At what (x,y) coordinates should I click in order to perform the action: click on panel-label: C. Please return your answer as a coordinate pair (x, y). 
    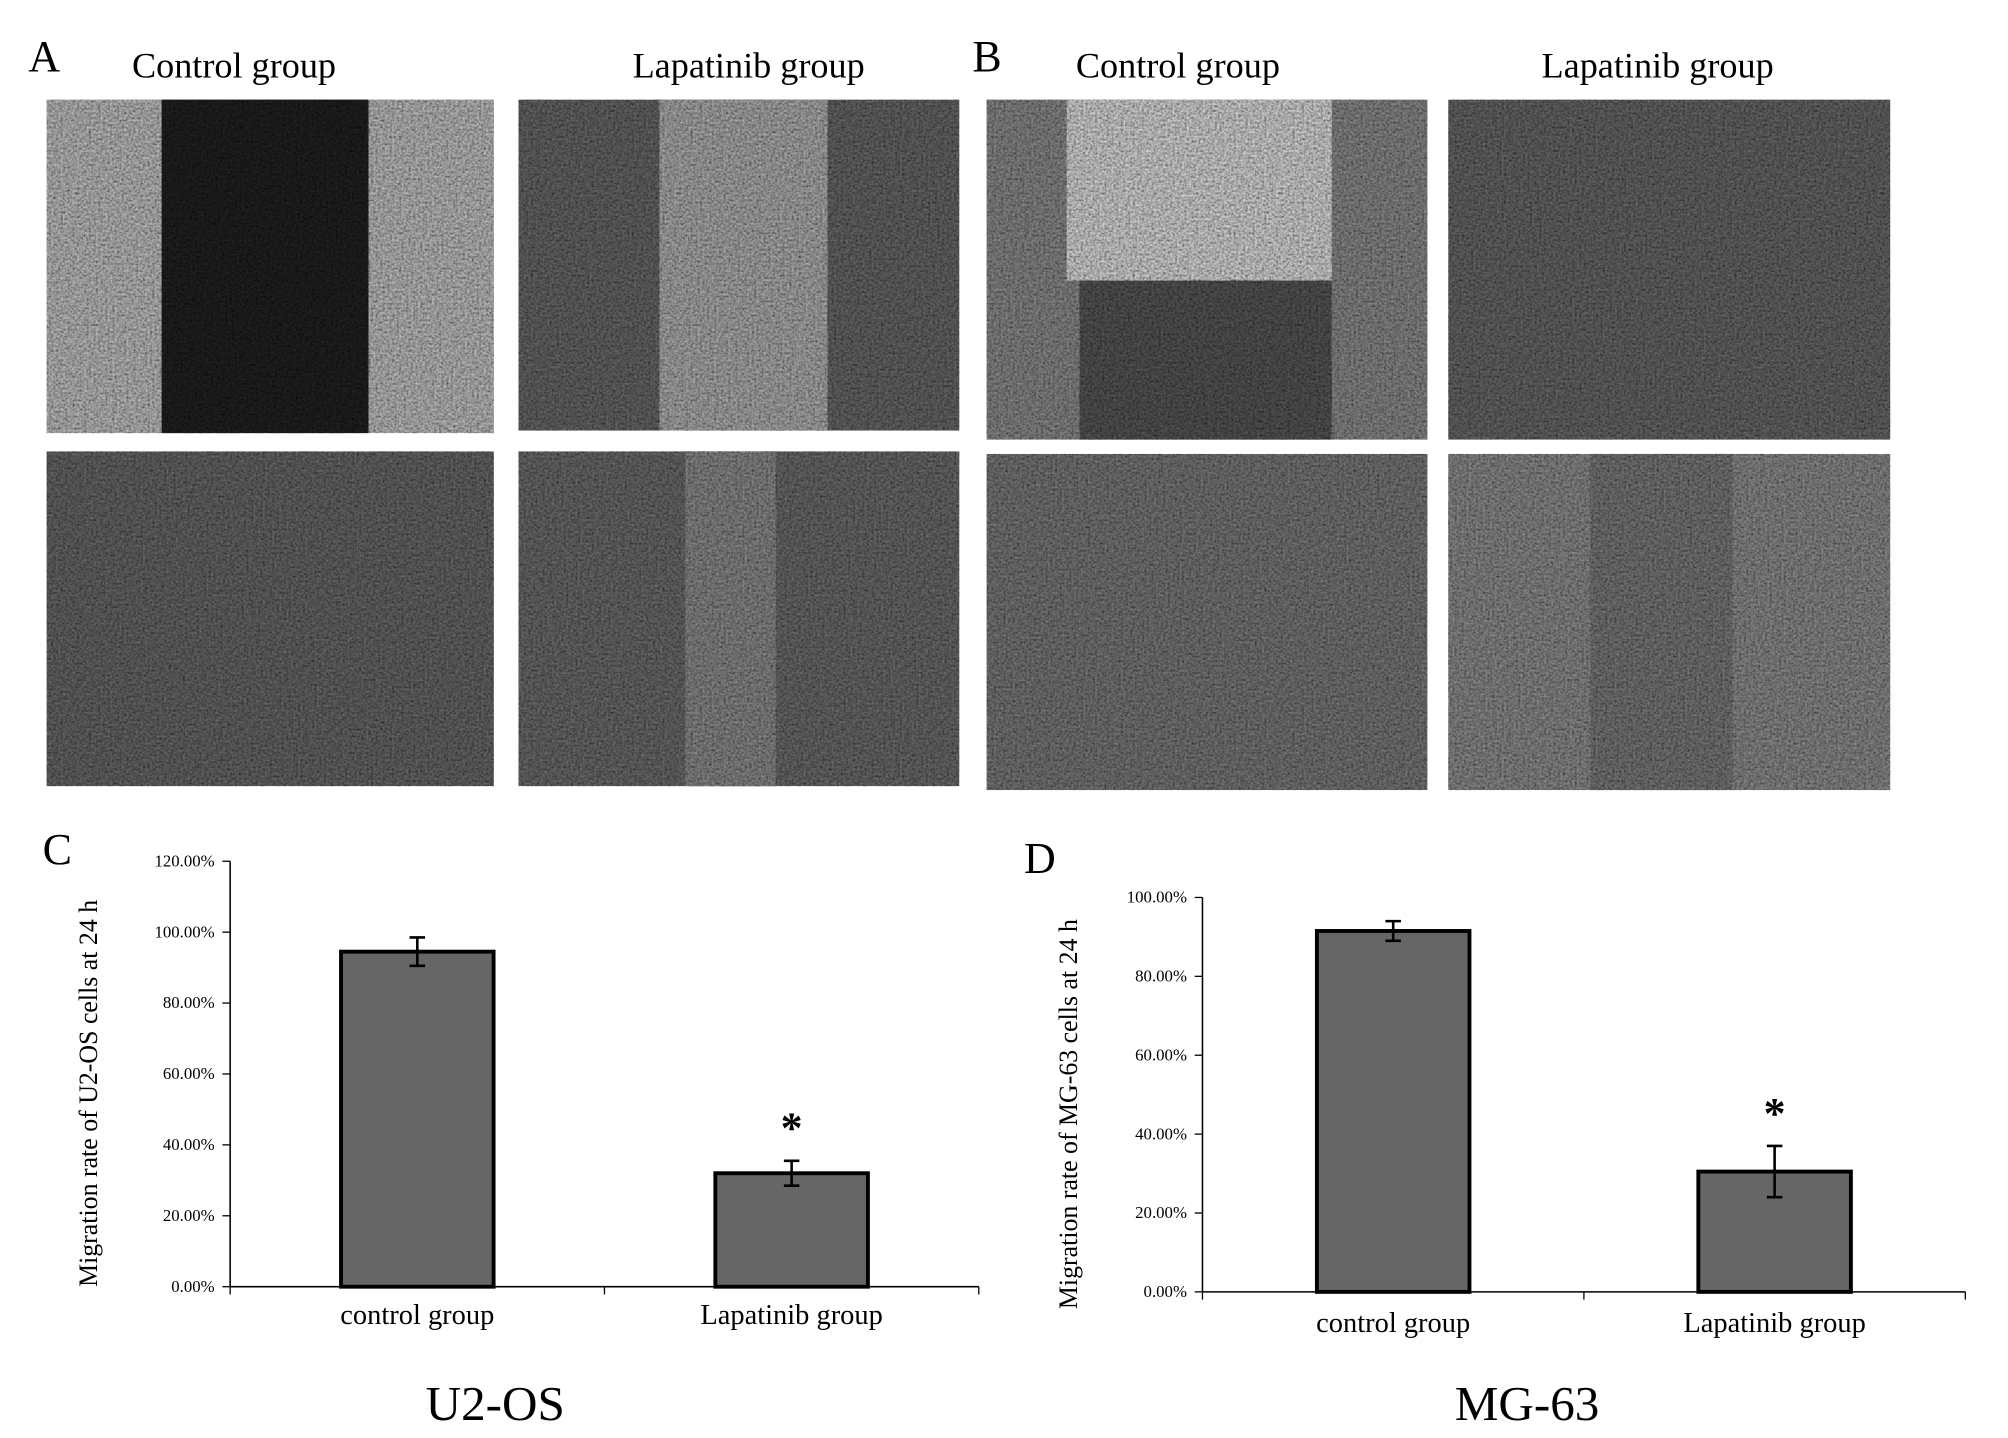
    Looking at the image, I should click on (57, 849).